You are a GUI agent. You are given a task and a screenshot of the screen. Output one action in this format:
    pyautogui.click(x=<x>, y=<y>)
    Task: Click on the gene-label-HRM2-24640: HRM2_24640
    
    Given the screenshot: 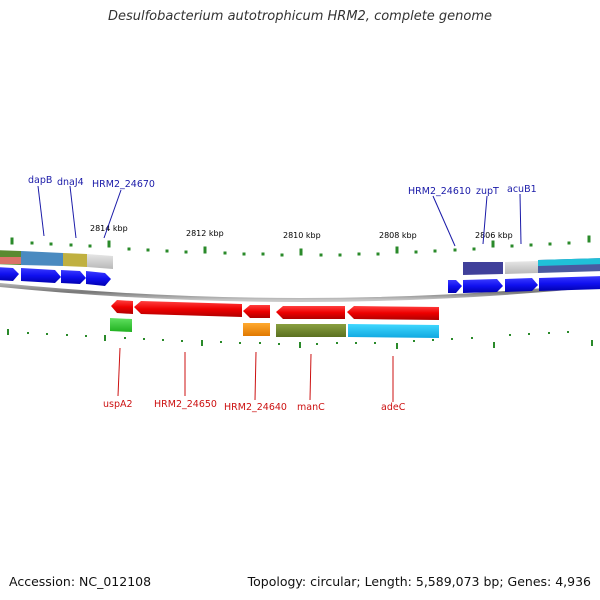 What is the action you would take?
    pyautogui.click(x=255, y=407)
    